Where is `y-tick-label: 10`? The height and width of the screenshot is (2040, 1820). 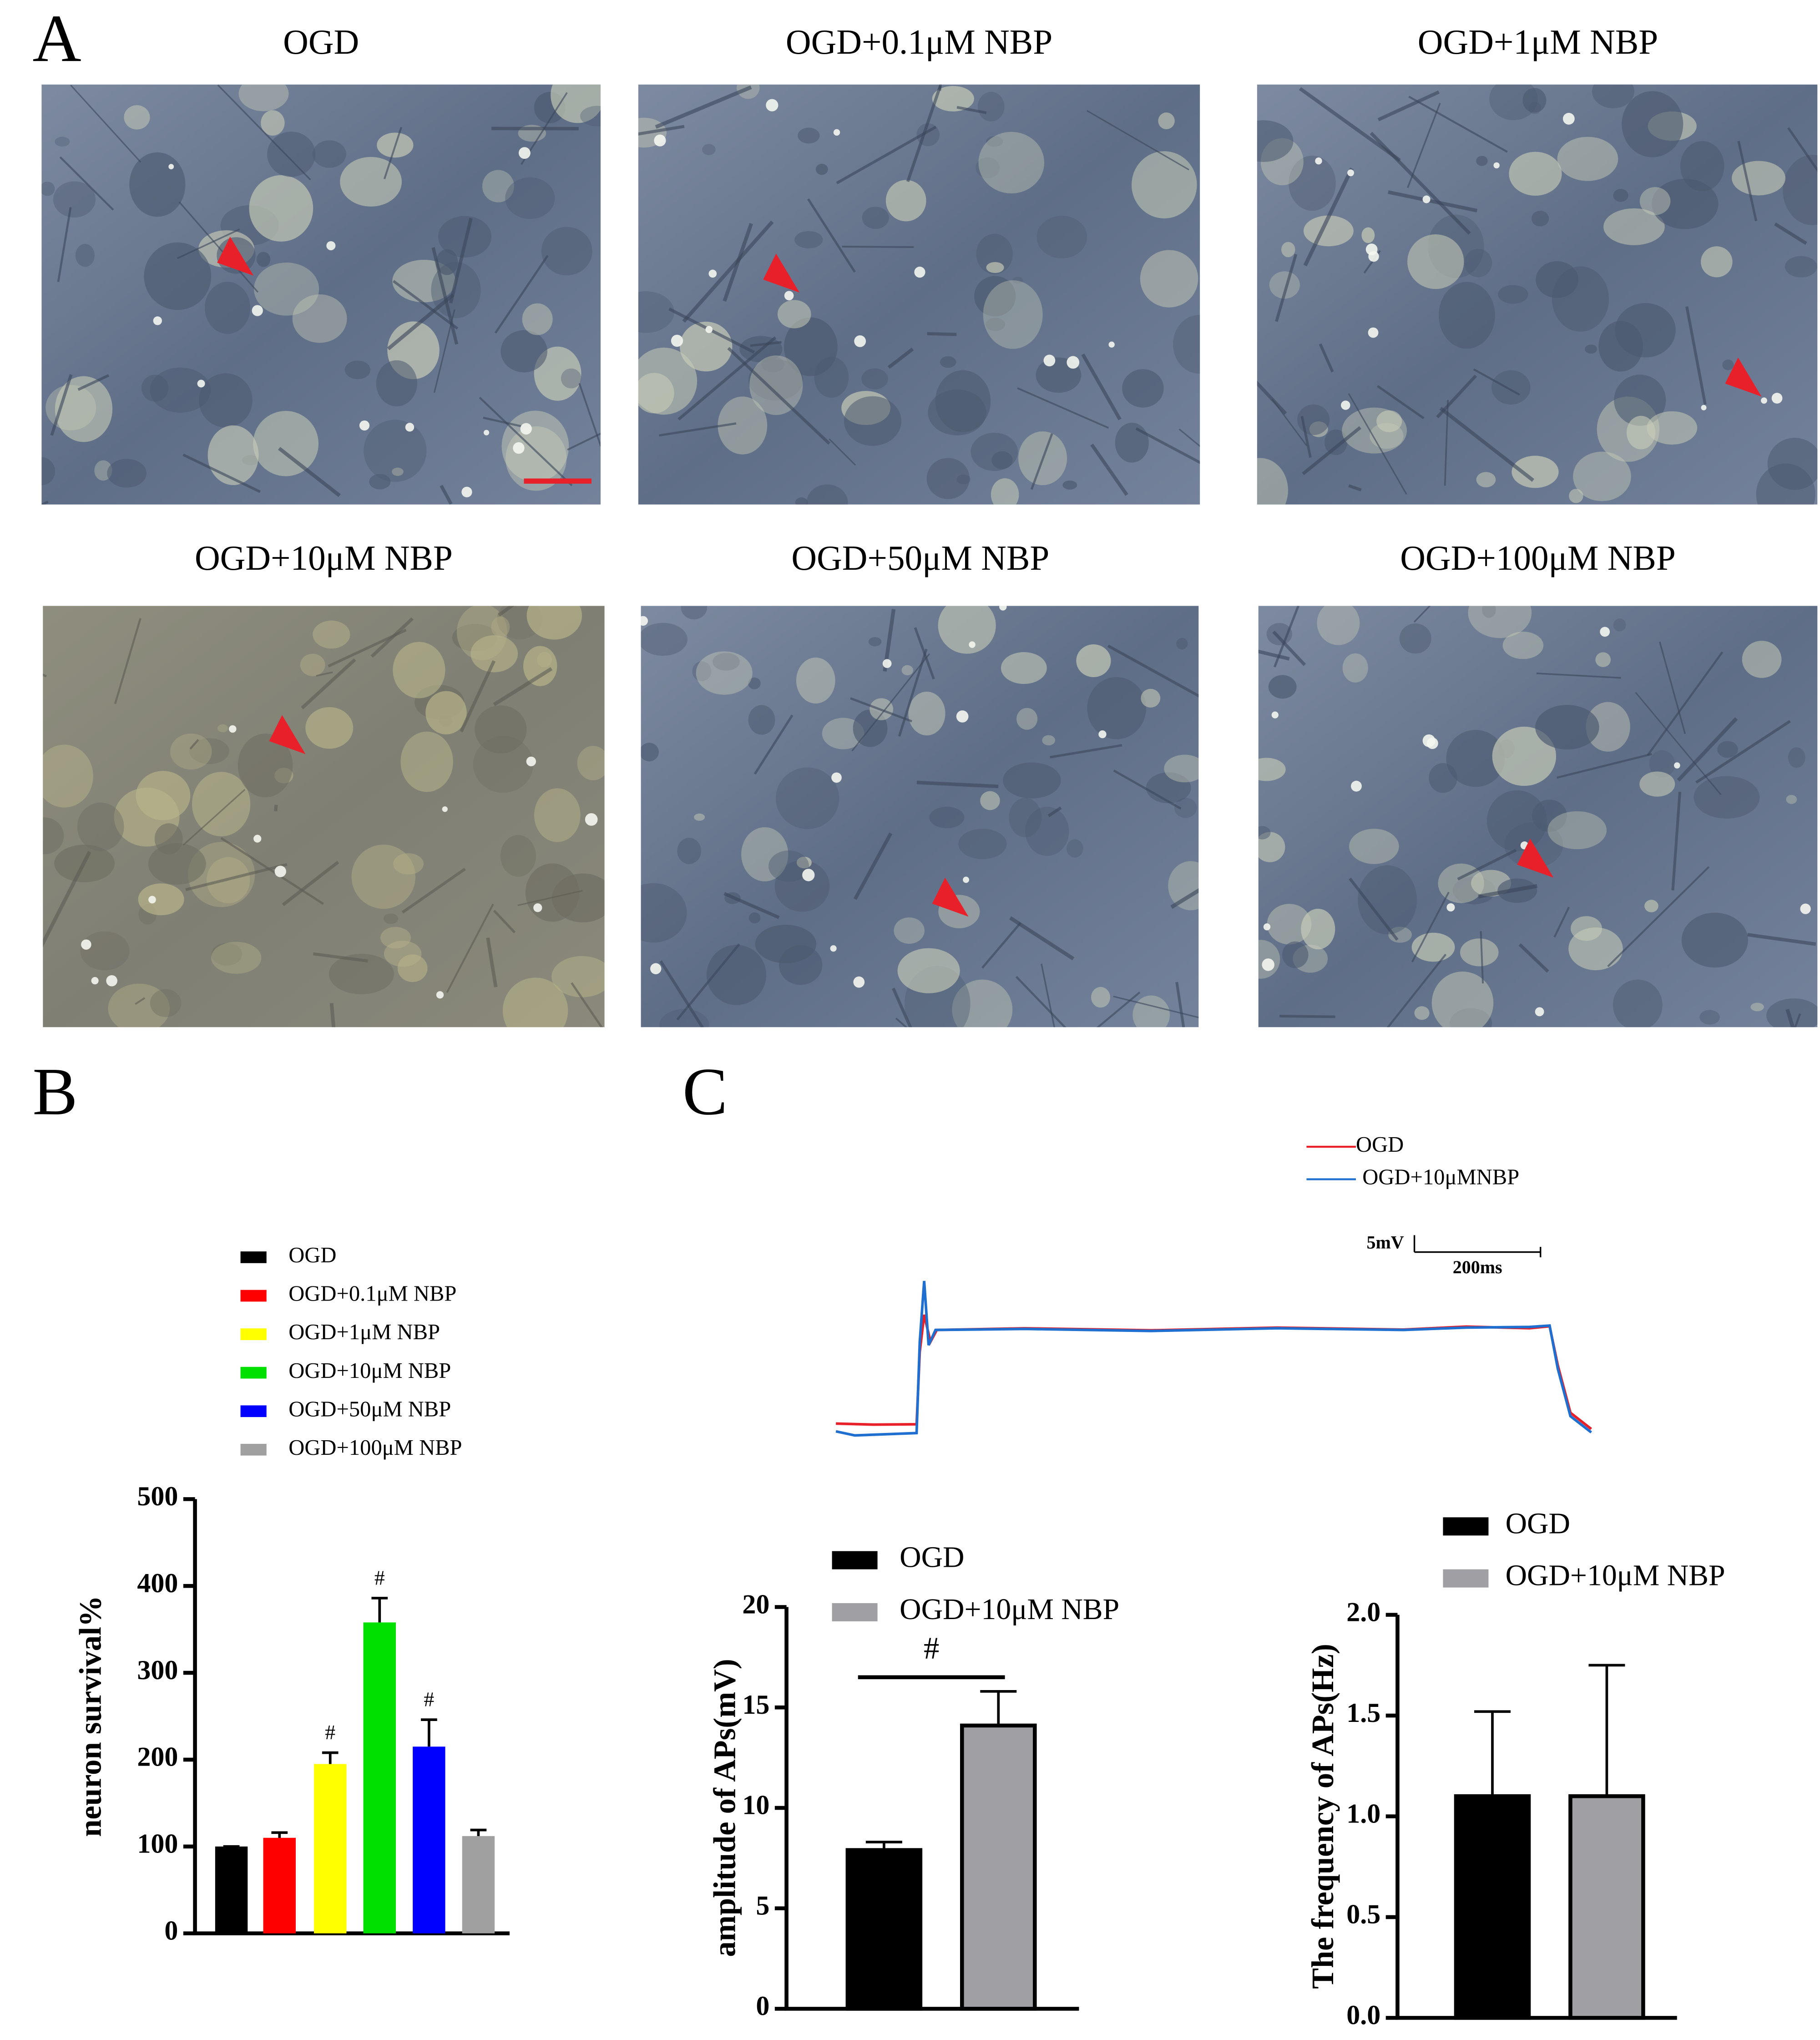 y-tick-label: 10 is located at coordinates (756, 1805).